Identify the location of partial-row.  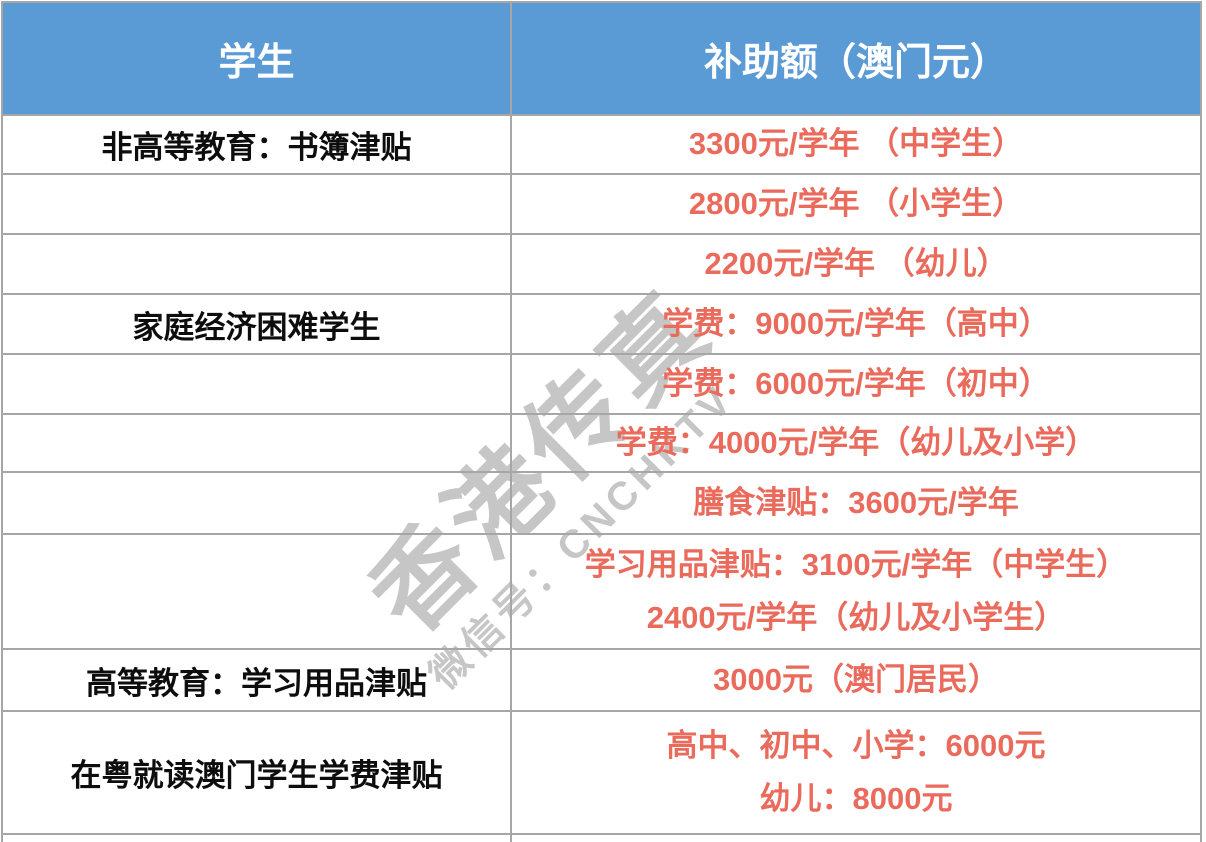
(601, 837).